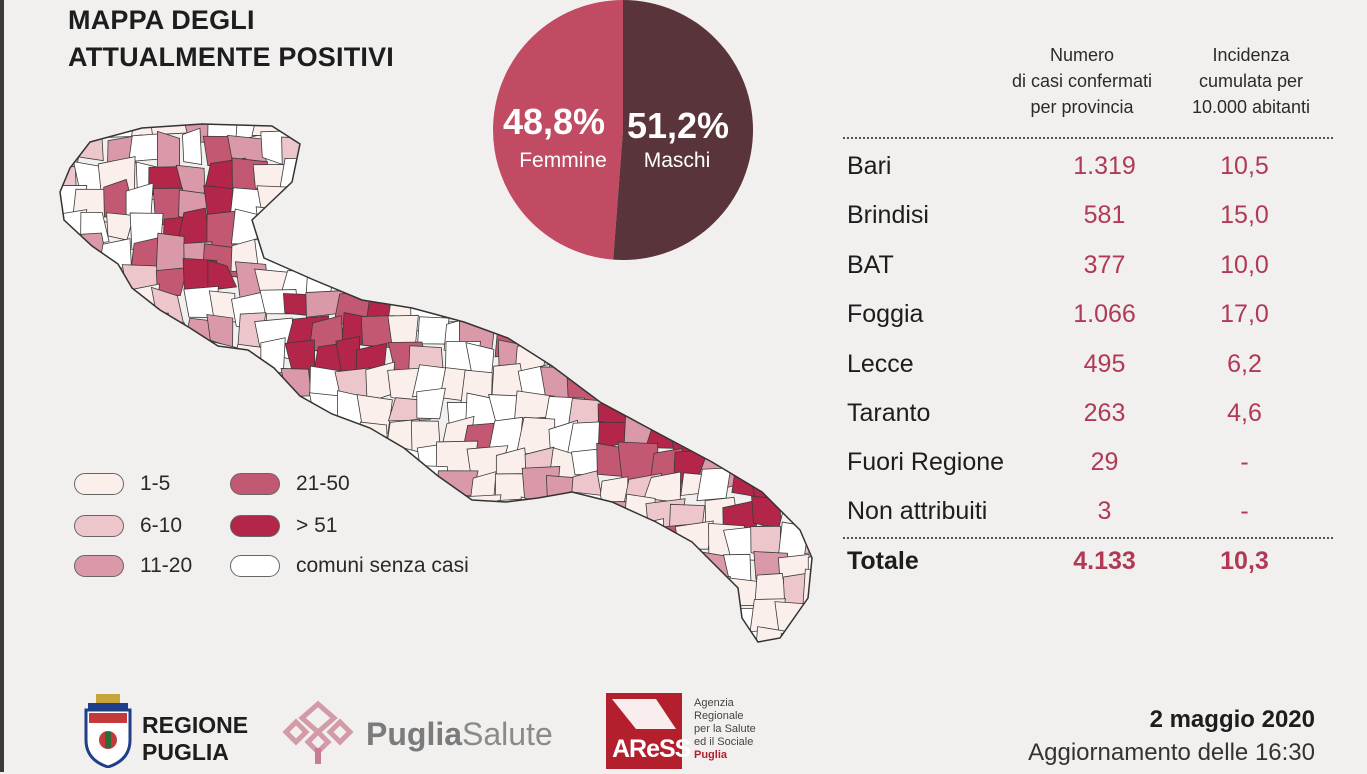  I want to click on legend-label: comuni senza casi, so click(382, 565).